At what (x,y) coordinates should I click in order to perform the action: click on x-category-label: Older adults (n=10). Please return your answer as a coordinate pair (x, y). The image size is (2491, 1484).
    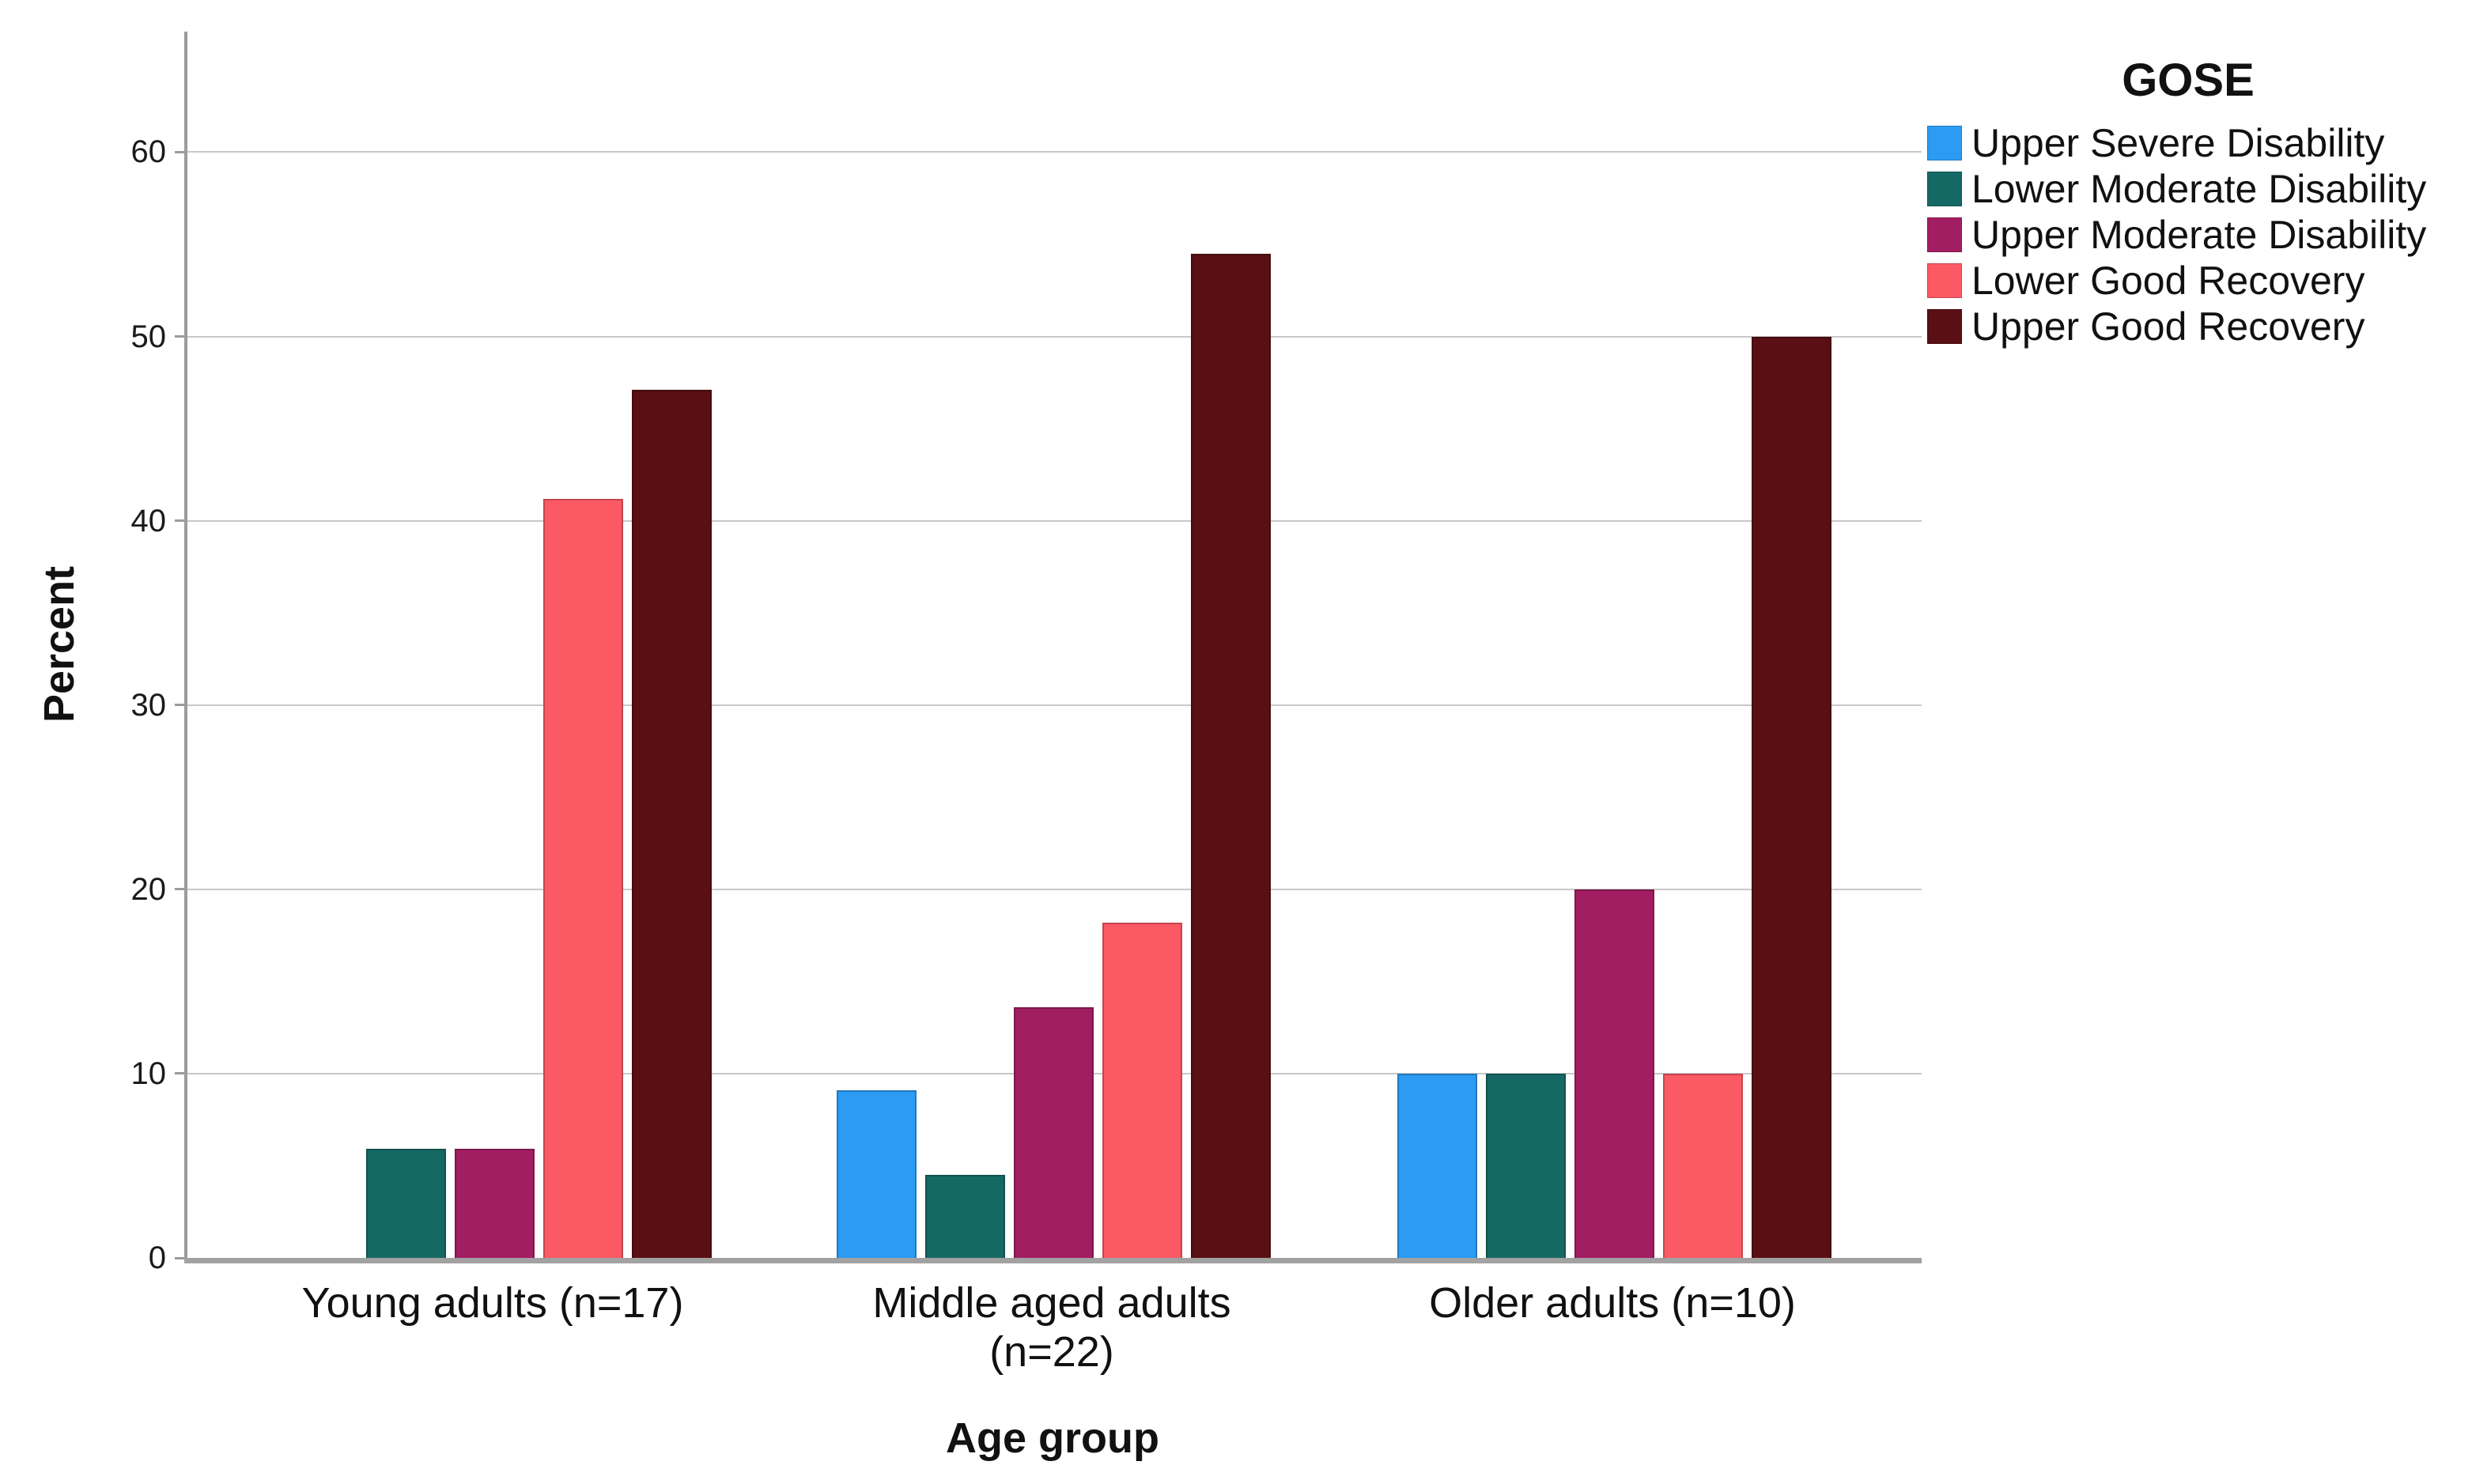
    Looking at the image, I should click on (1612, 1302).